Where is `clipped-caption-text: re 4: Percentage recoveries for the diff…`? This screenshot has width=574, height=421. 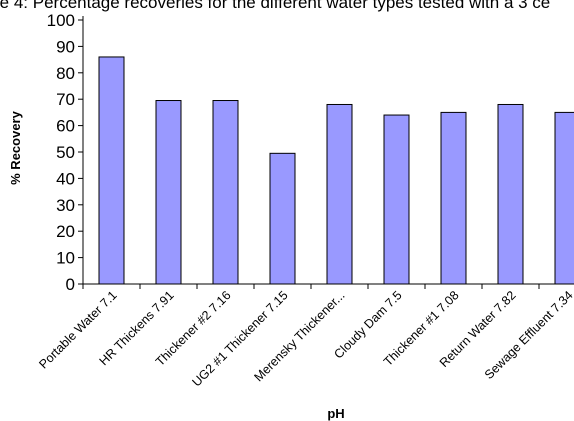 clipped-caption-text: re 4: Percentage recoveries for the diff… is located at coordinates (275, 6).